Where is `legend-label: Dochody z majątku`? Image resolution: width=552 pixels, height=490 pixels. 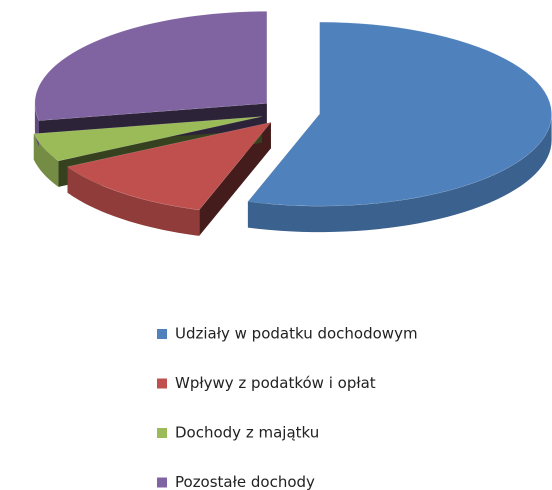 legend-label: Dochody z majątku is located at coordinates (247, 433).